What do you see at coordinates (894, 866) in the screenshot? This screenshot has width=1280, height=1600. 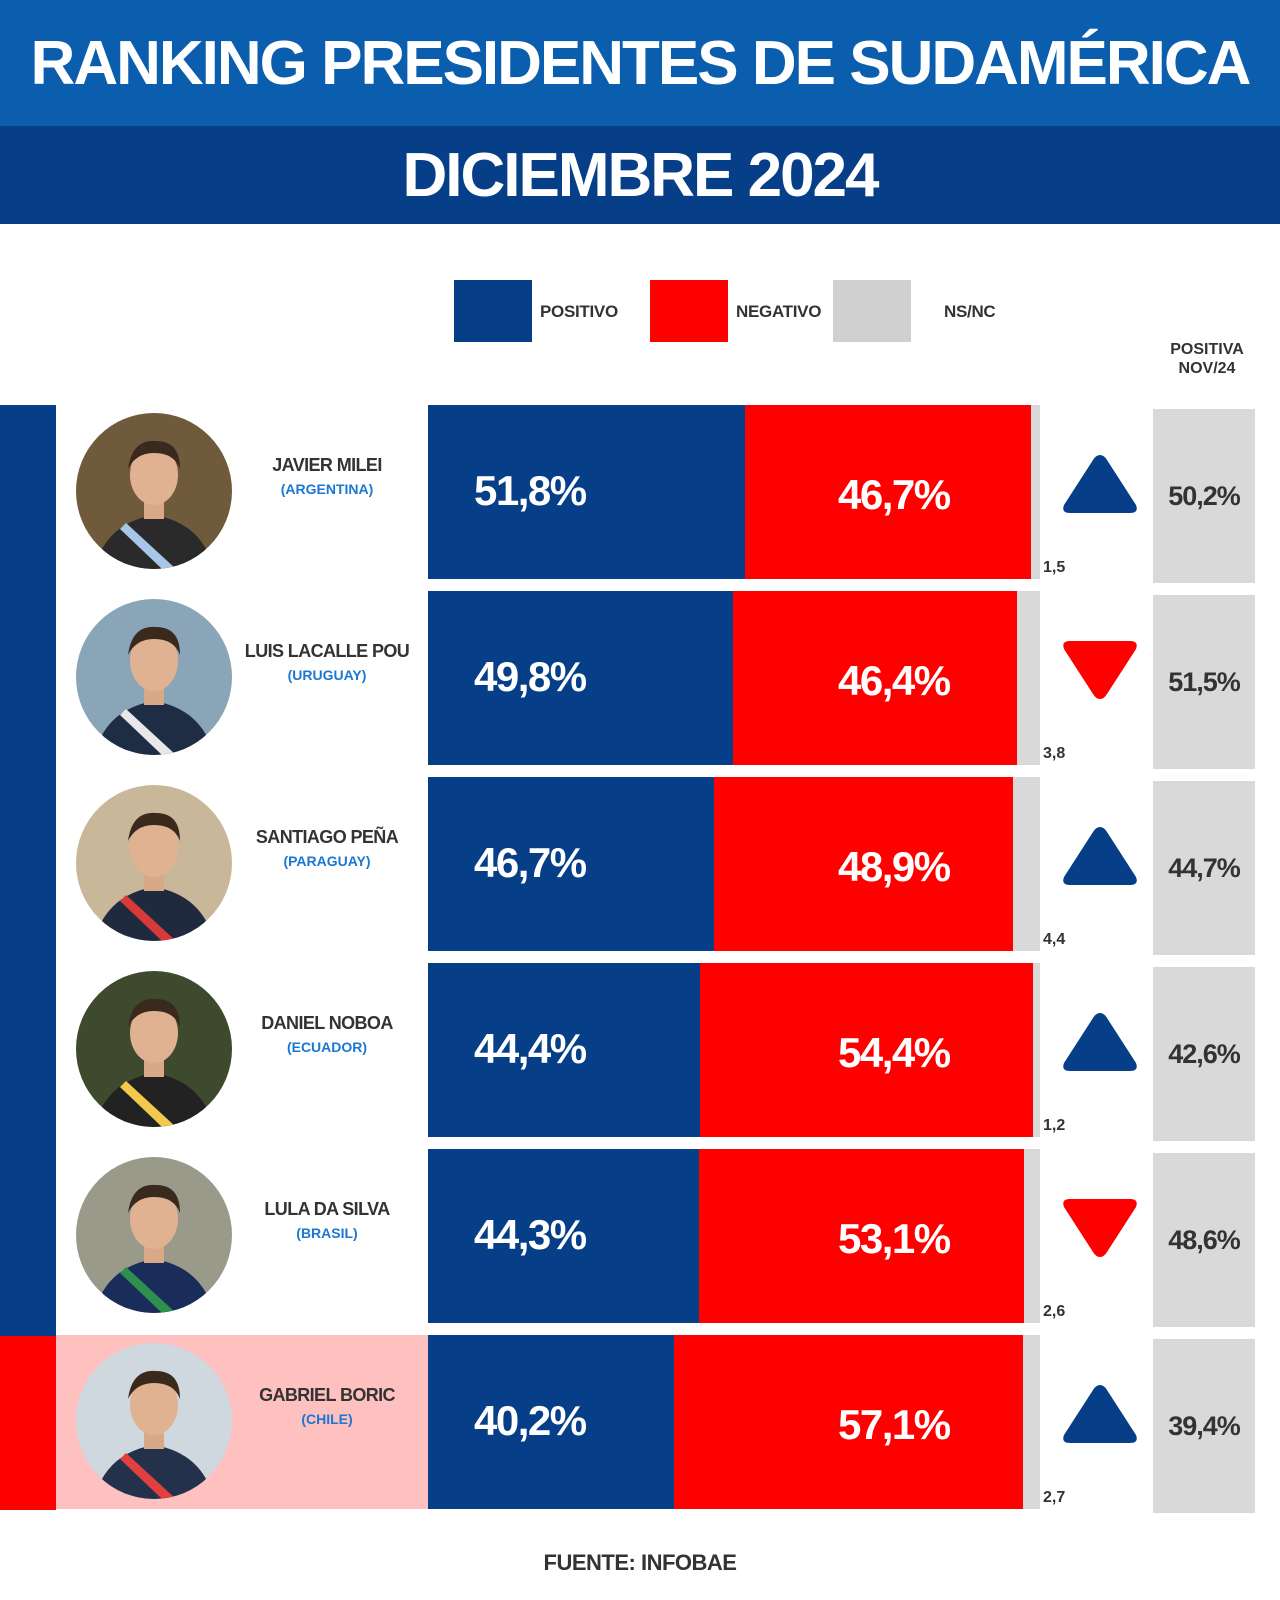 I see `bar-label-negativo: 48,9%` at bounding box center [894, 866].